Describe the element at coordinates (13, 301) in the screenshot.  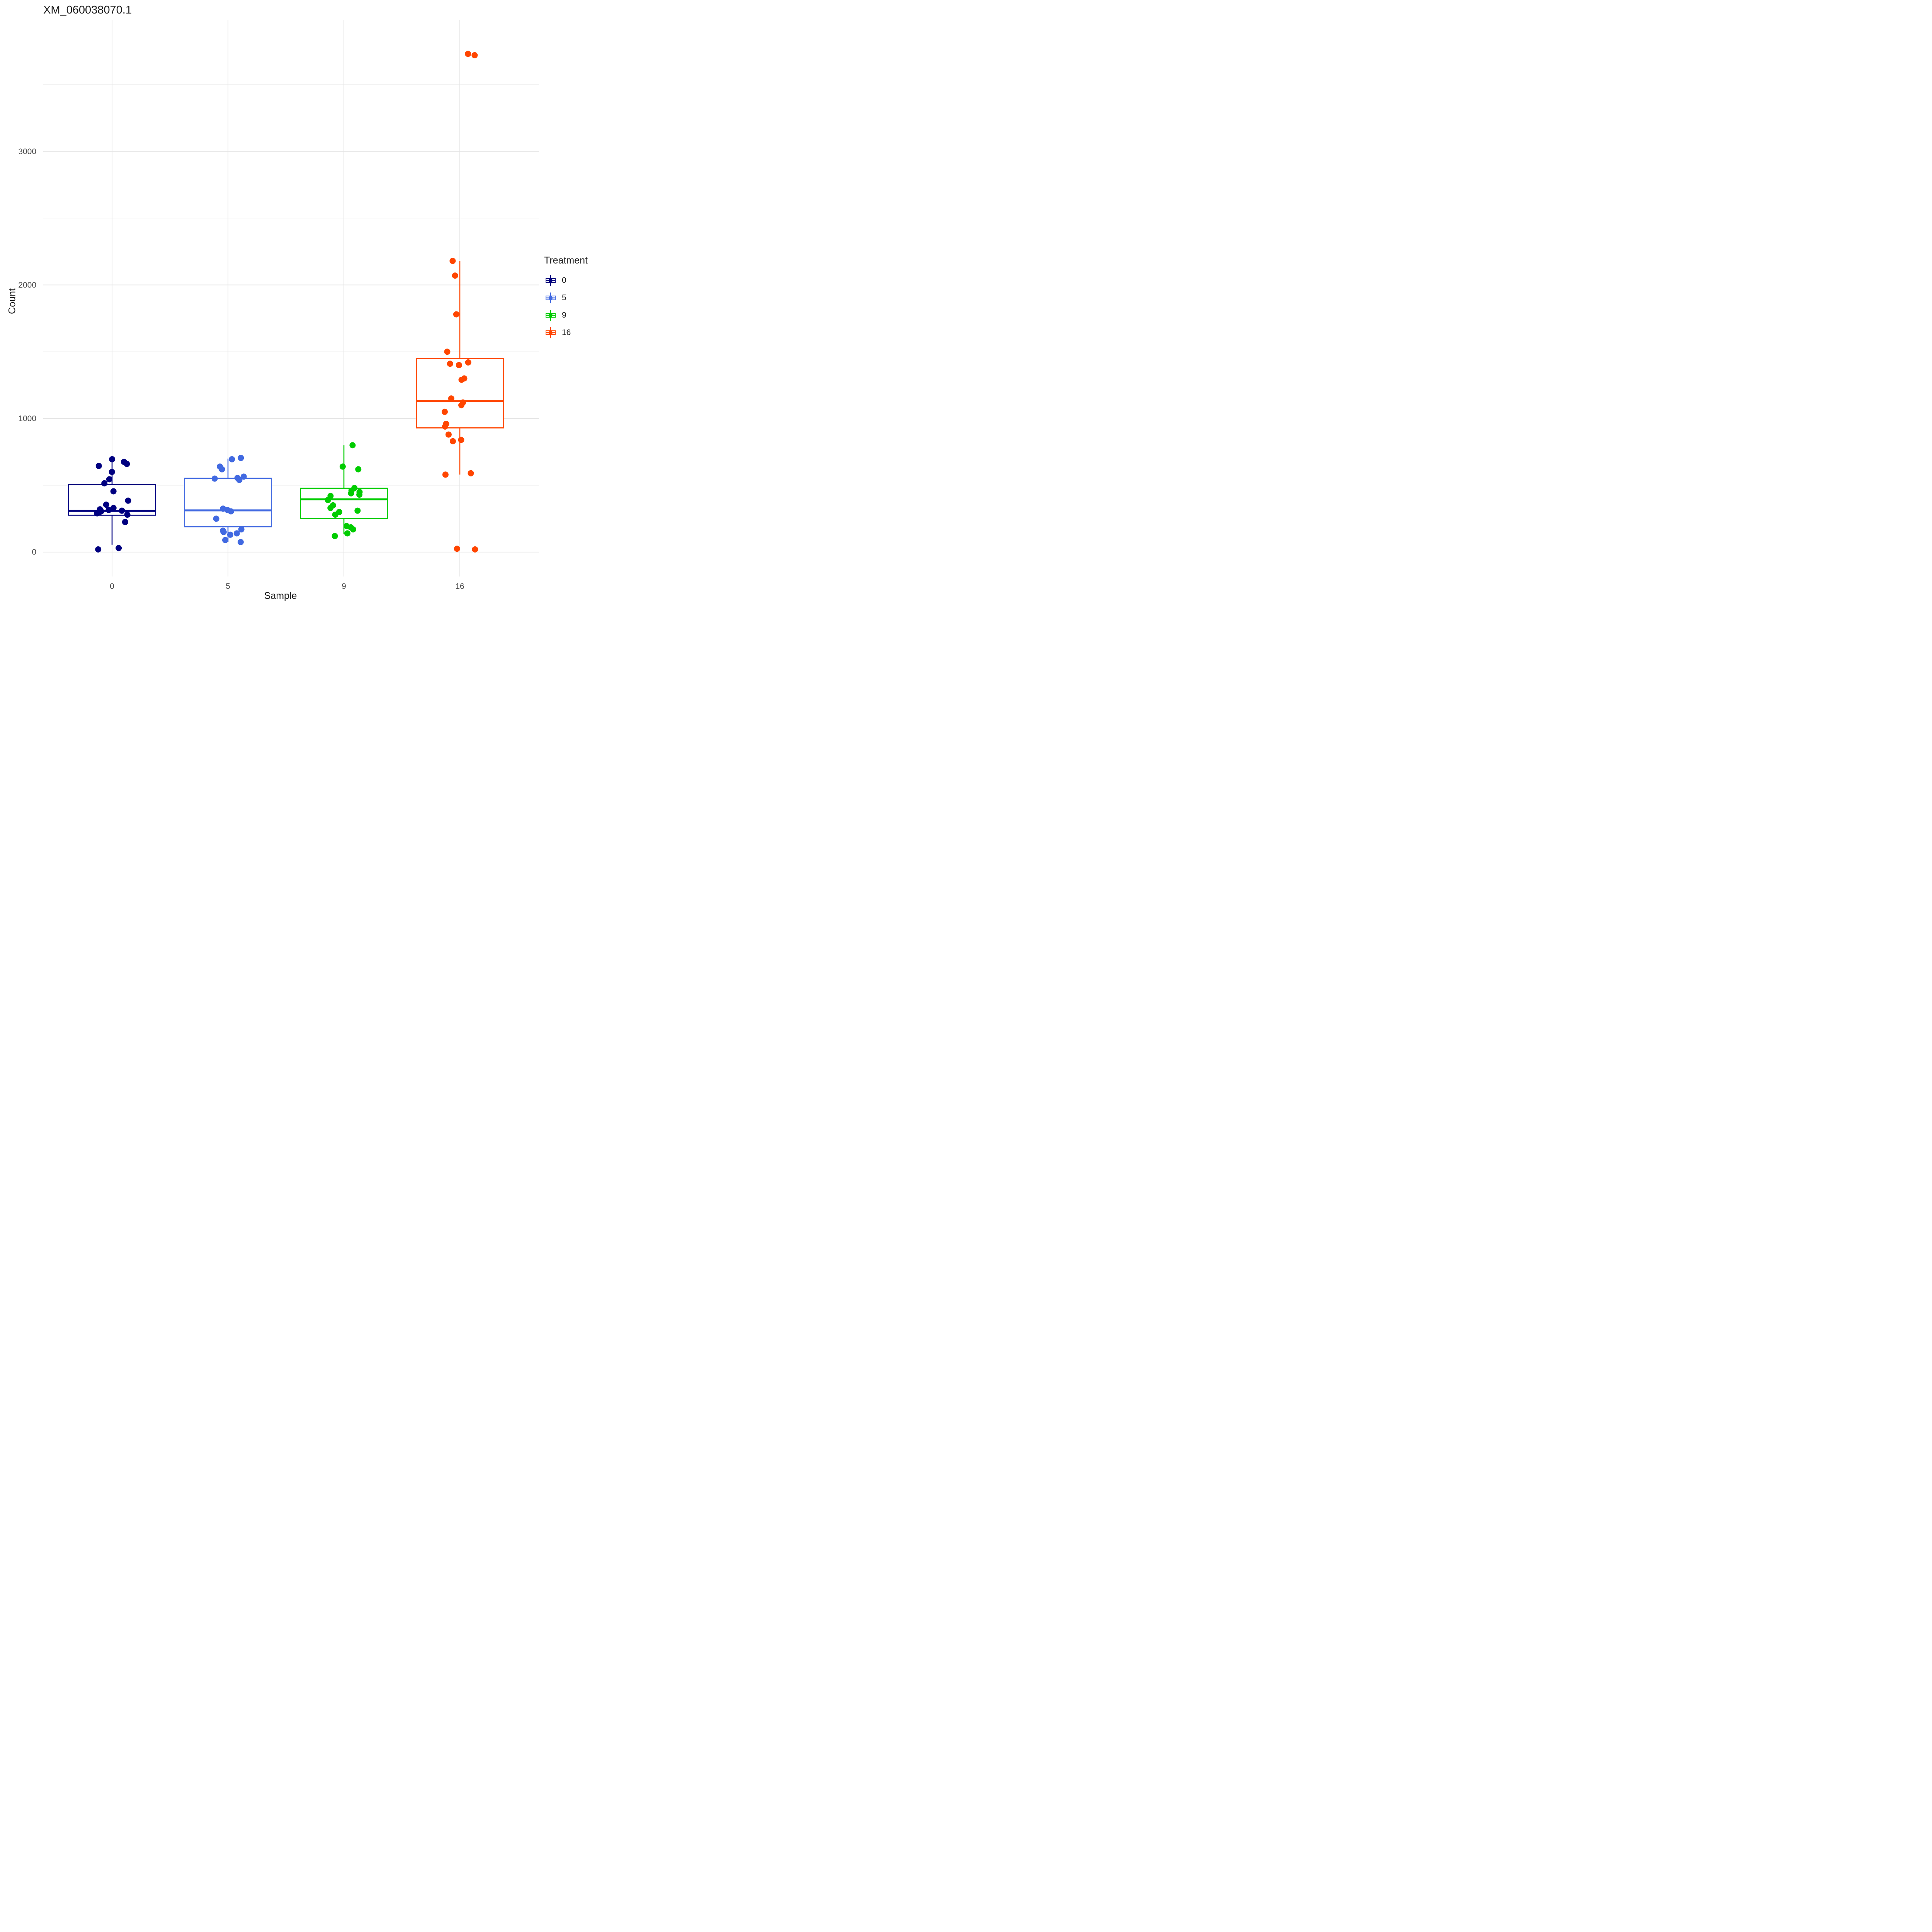
I see `y-axis-label: Count` at that location.